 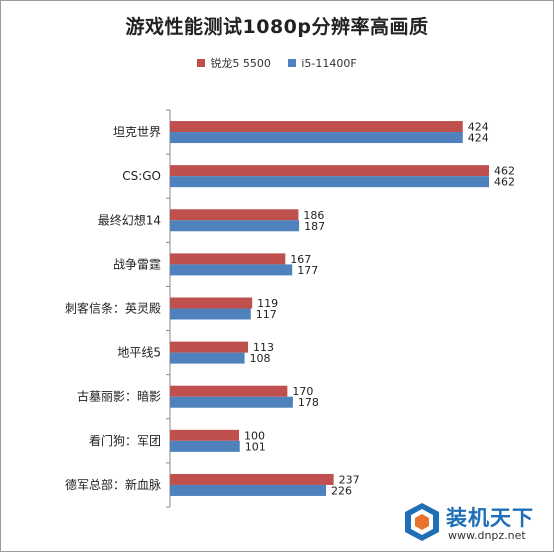 I want to click on watermark: 装机天下 www.dnpz.net, so click(x=474, y=523).